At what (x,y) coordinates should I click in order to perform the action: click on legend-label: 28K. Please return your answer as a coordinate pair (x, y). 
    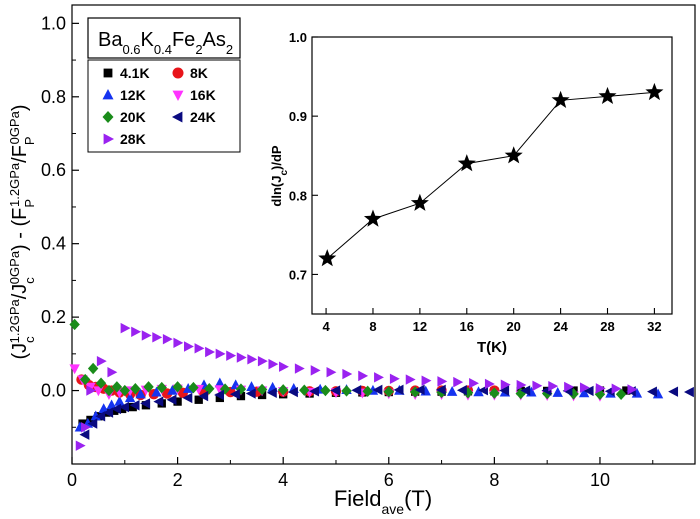
    Looking at the image, I should click on (133, 139).